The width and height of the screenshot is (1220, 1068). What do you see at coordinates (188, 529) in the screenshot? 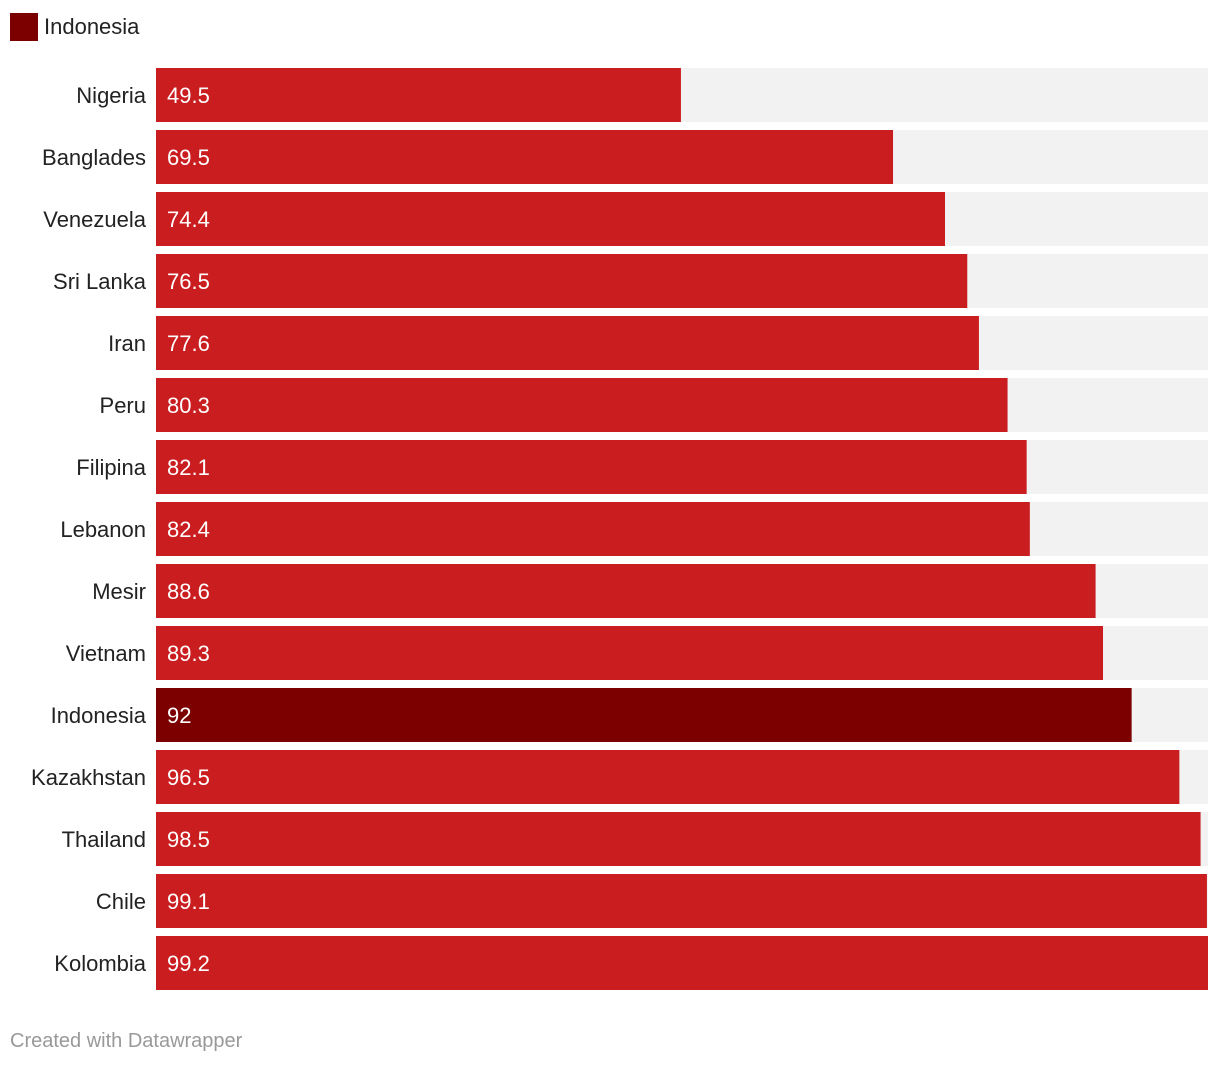
I see `value-label-lebanon: 82.4` at bounding box center [188, 529].